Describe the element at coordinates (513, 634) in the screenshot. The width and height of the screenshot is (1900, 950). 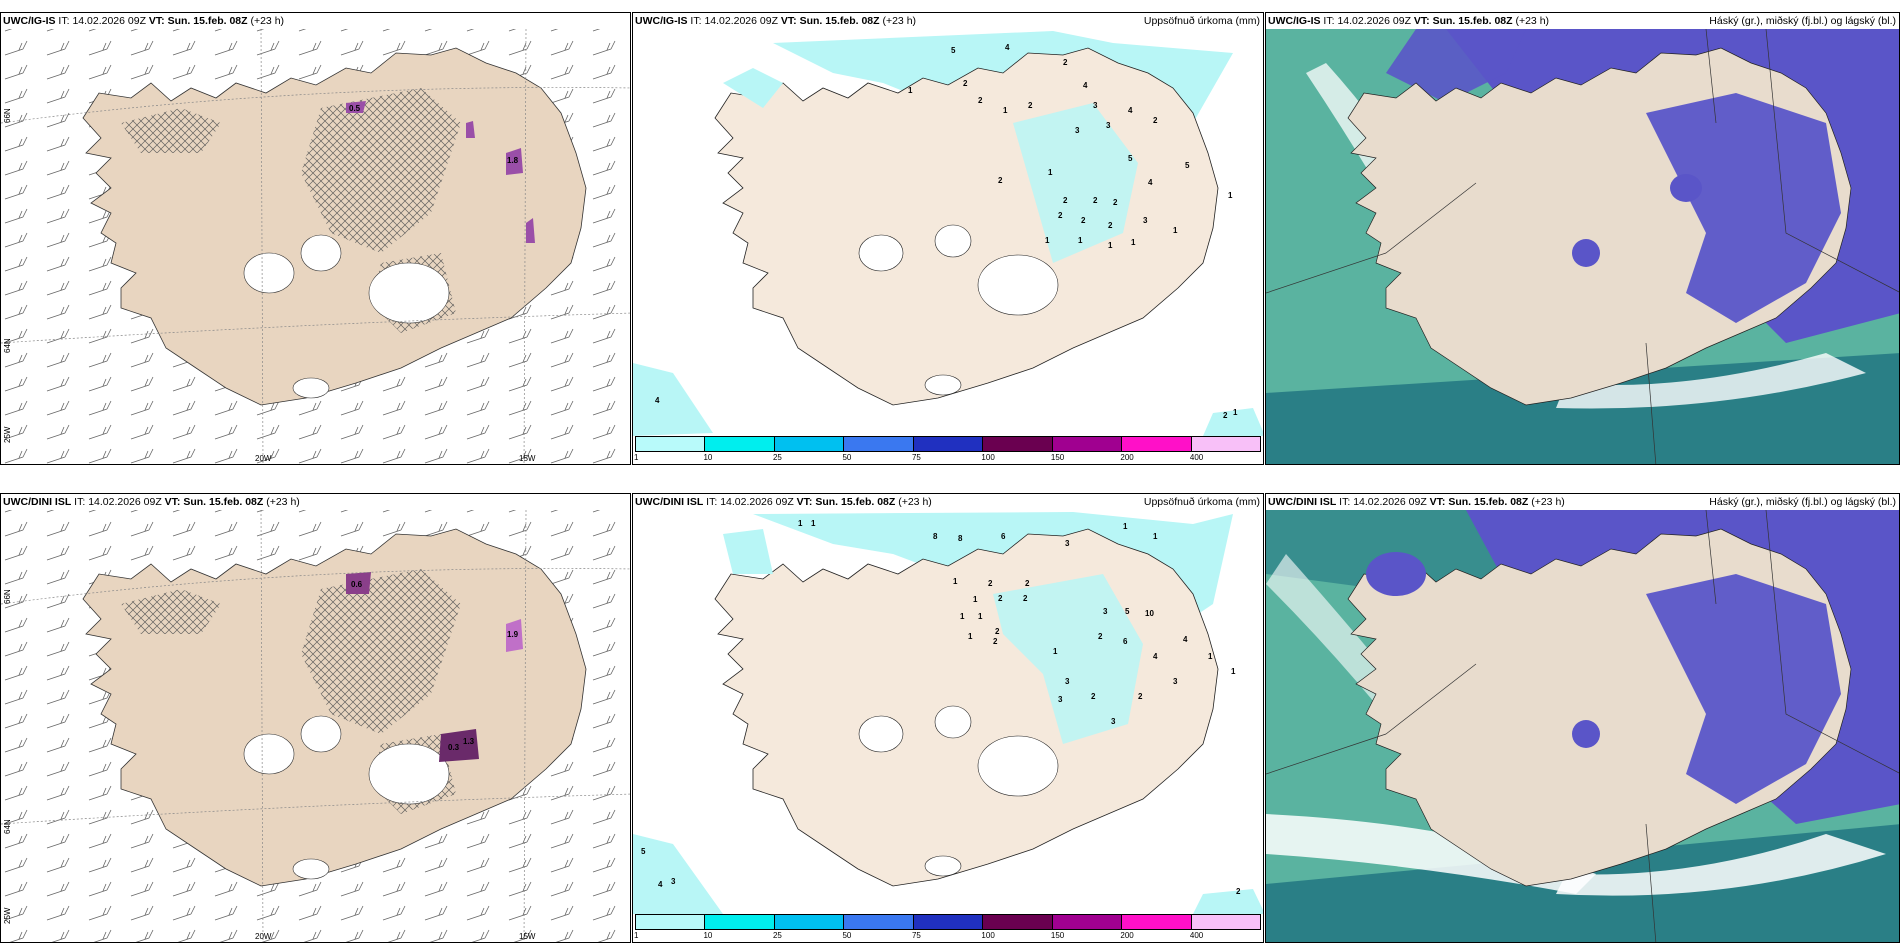
I see `snow-label: 1.9` at that location.